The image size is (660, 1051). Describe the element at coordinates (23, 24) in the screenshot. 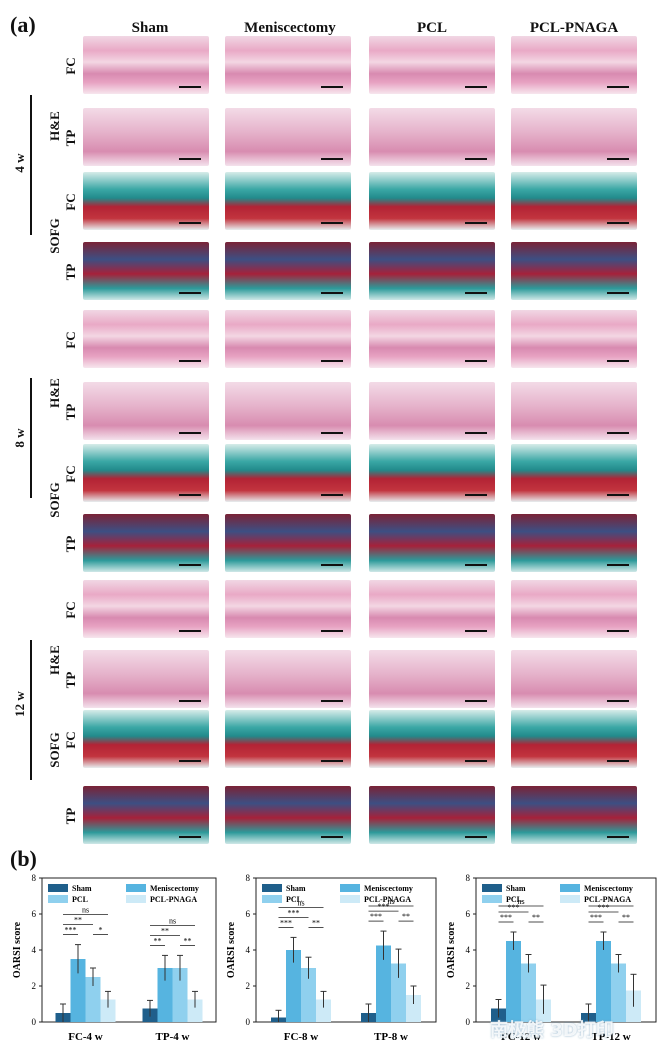

I see `panel-a-label: (a)` at that location.